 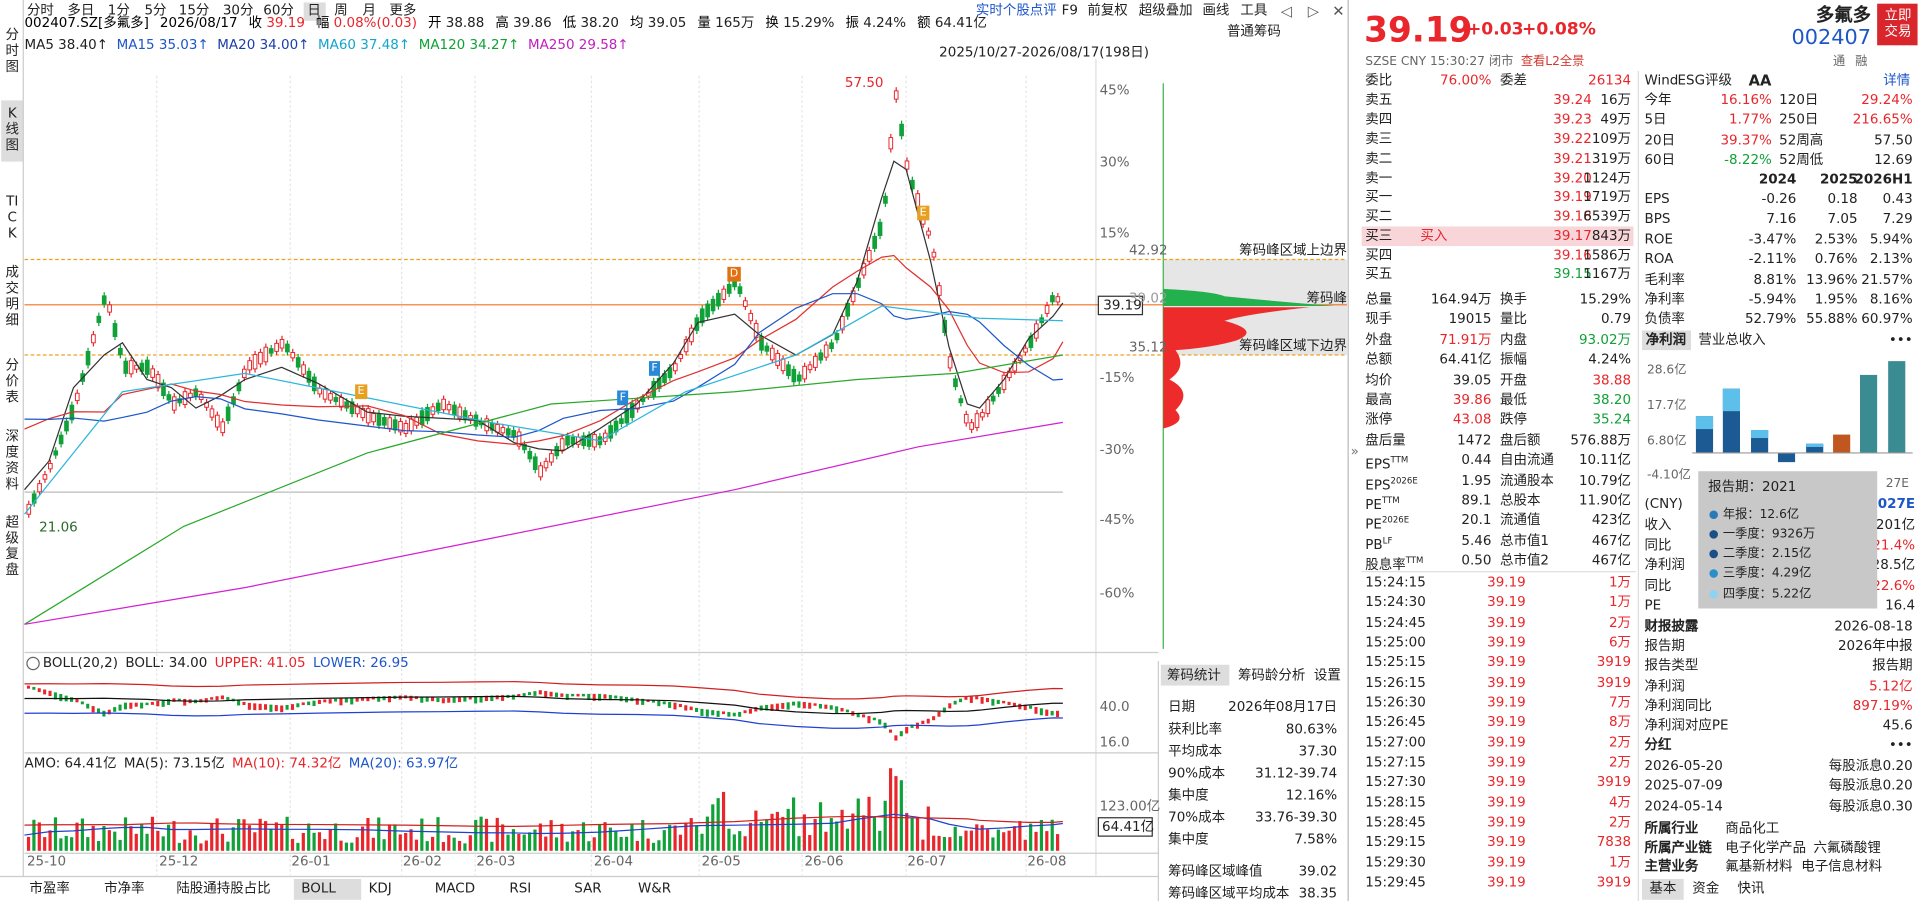 I want to click on nav-icon: ▷, so click(x=1314, y=11).